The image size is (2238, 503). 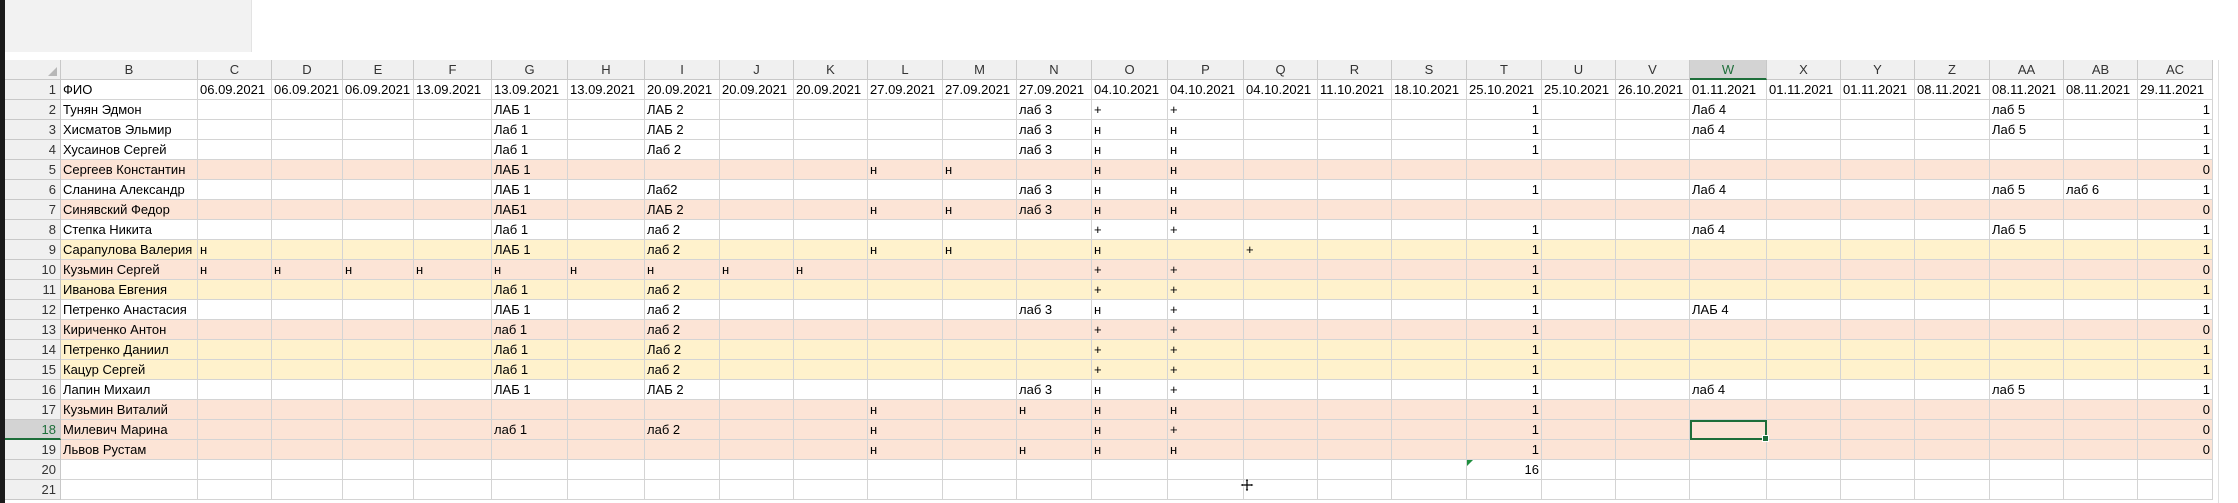 I want to click on cell-x2, so click(x=1804, y=110).